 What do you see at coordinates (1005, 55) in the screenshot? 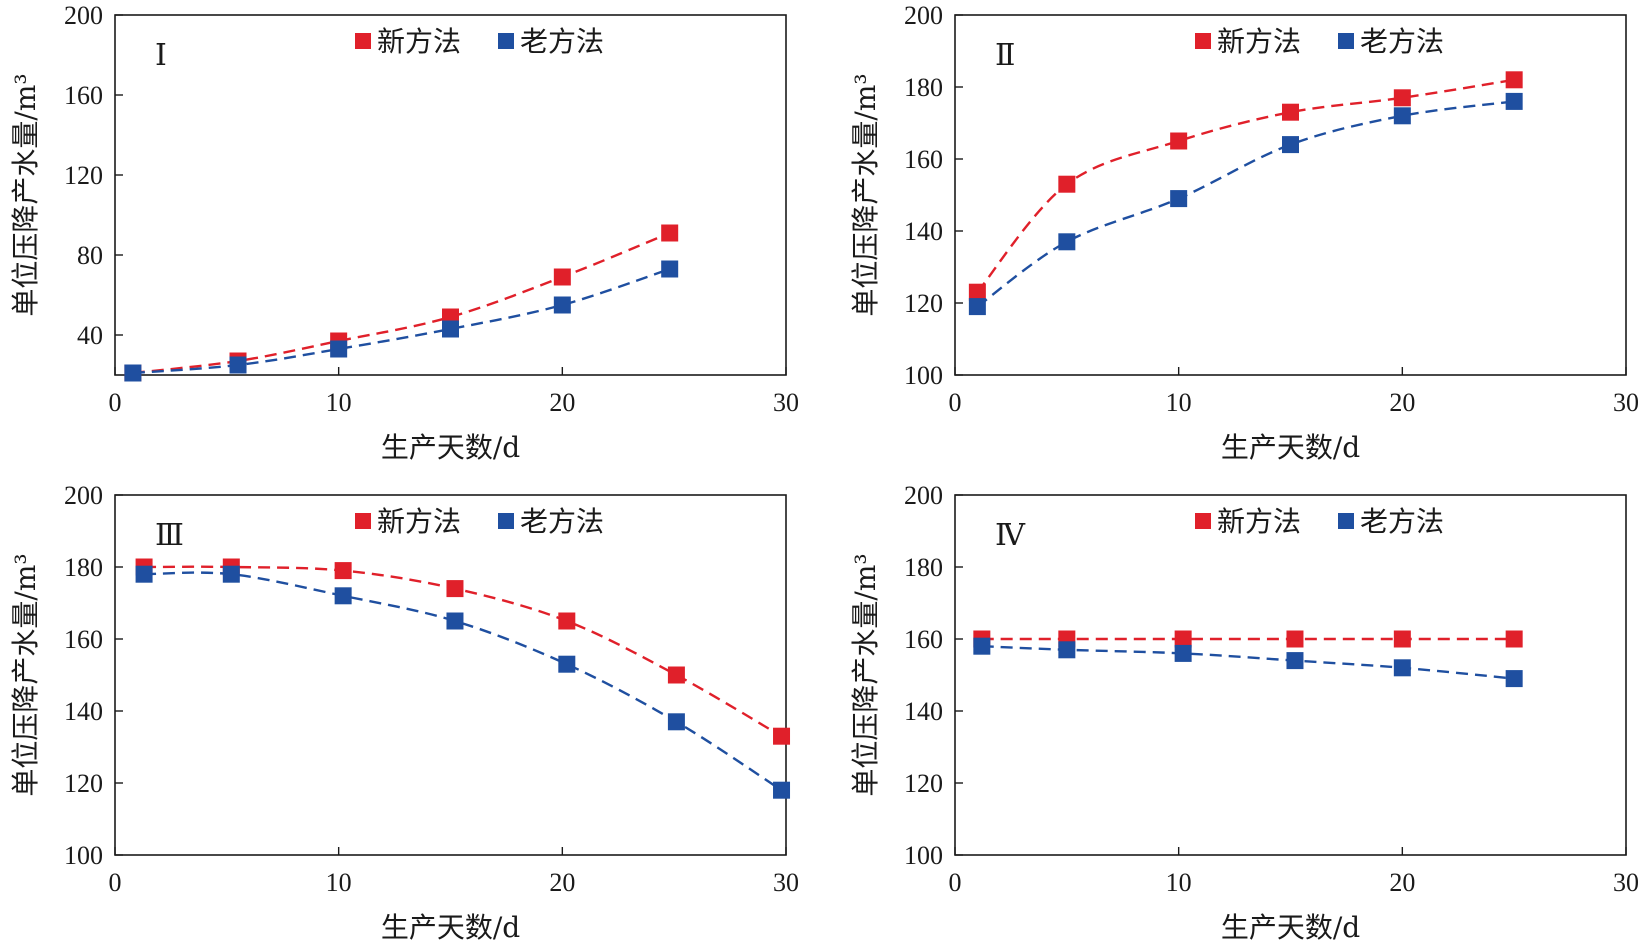
I see `panel-label: Ⅱ` at bounding box center [1005, 55].